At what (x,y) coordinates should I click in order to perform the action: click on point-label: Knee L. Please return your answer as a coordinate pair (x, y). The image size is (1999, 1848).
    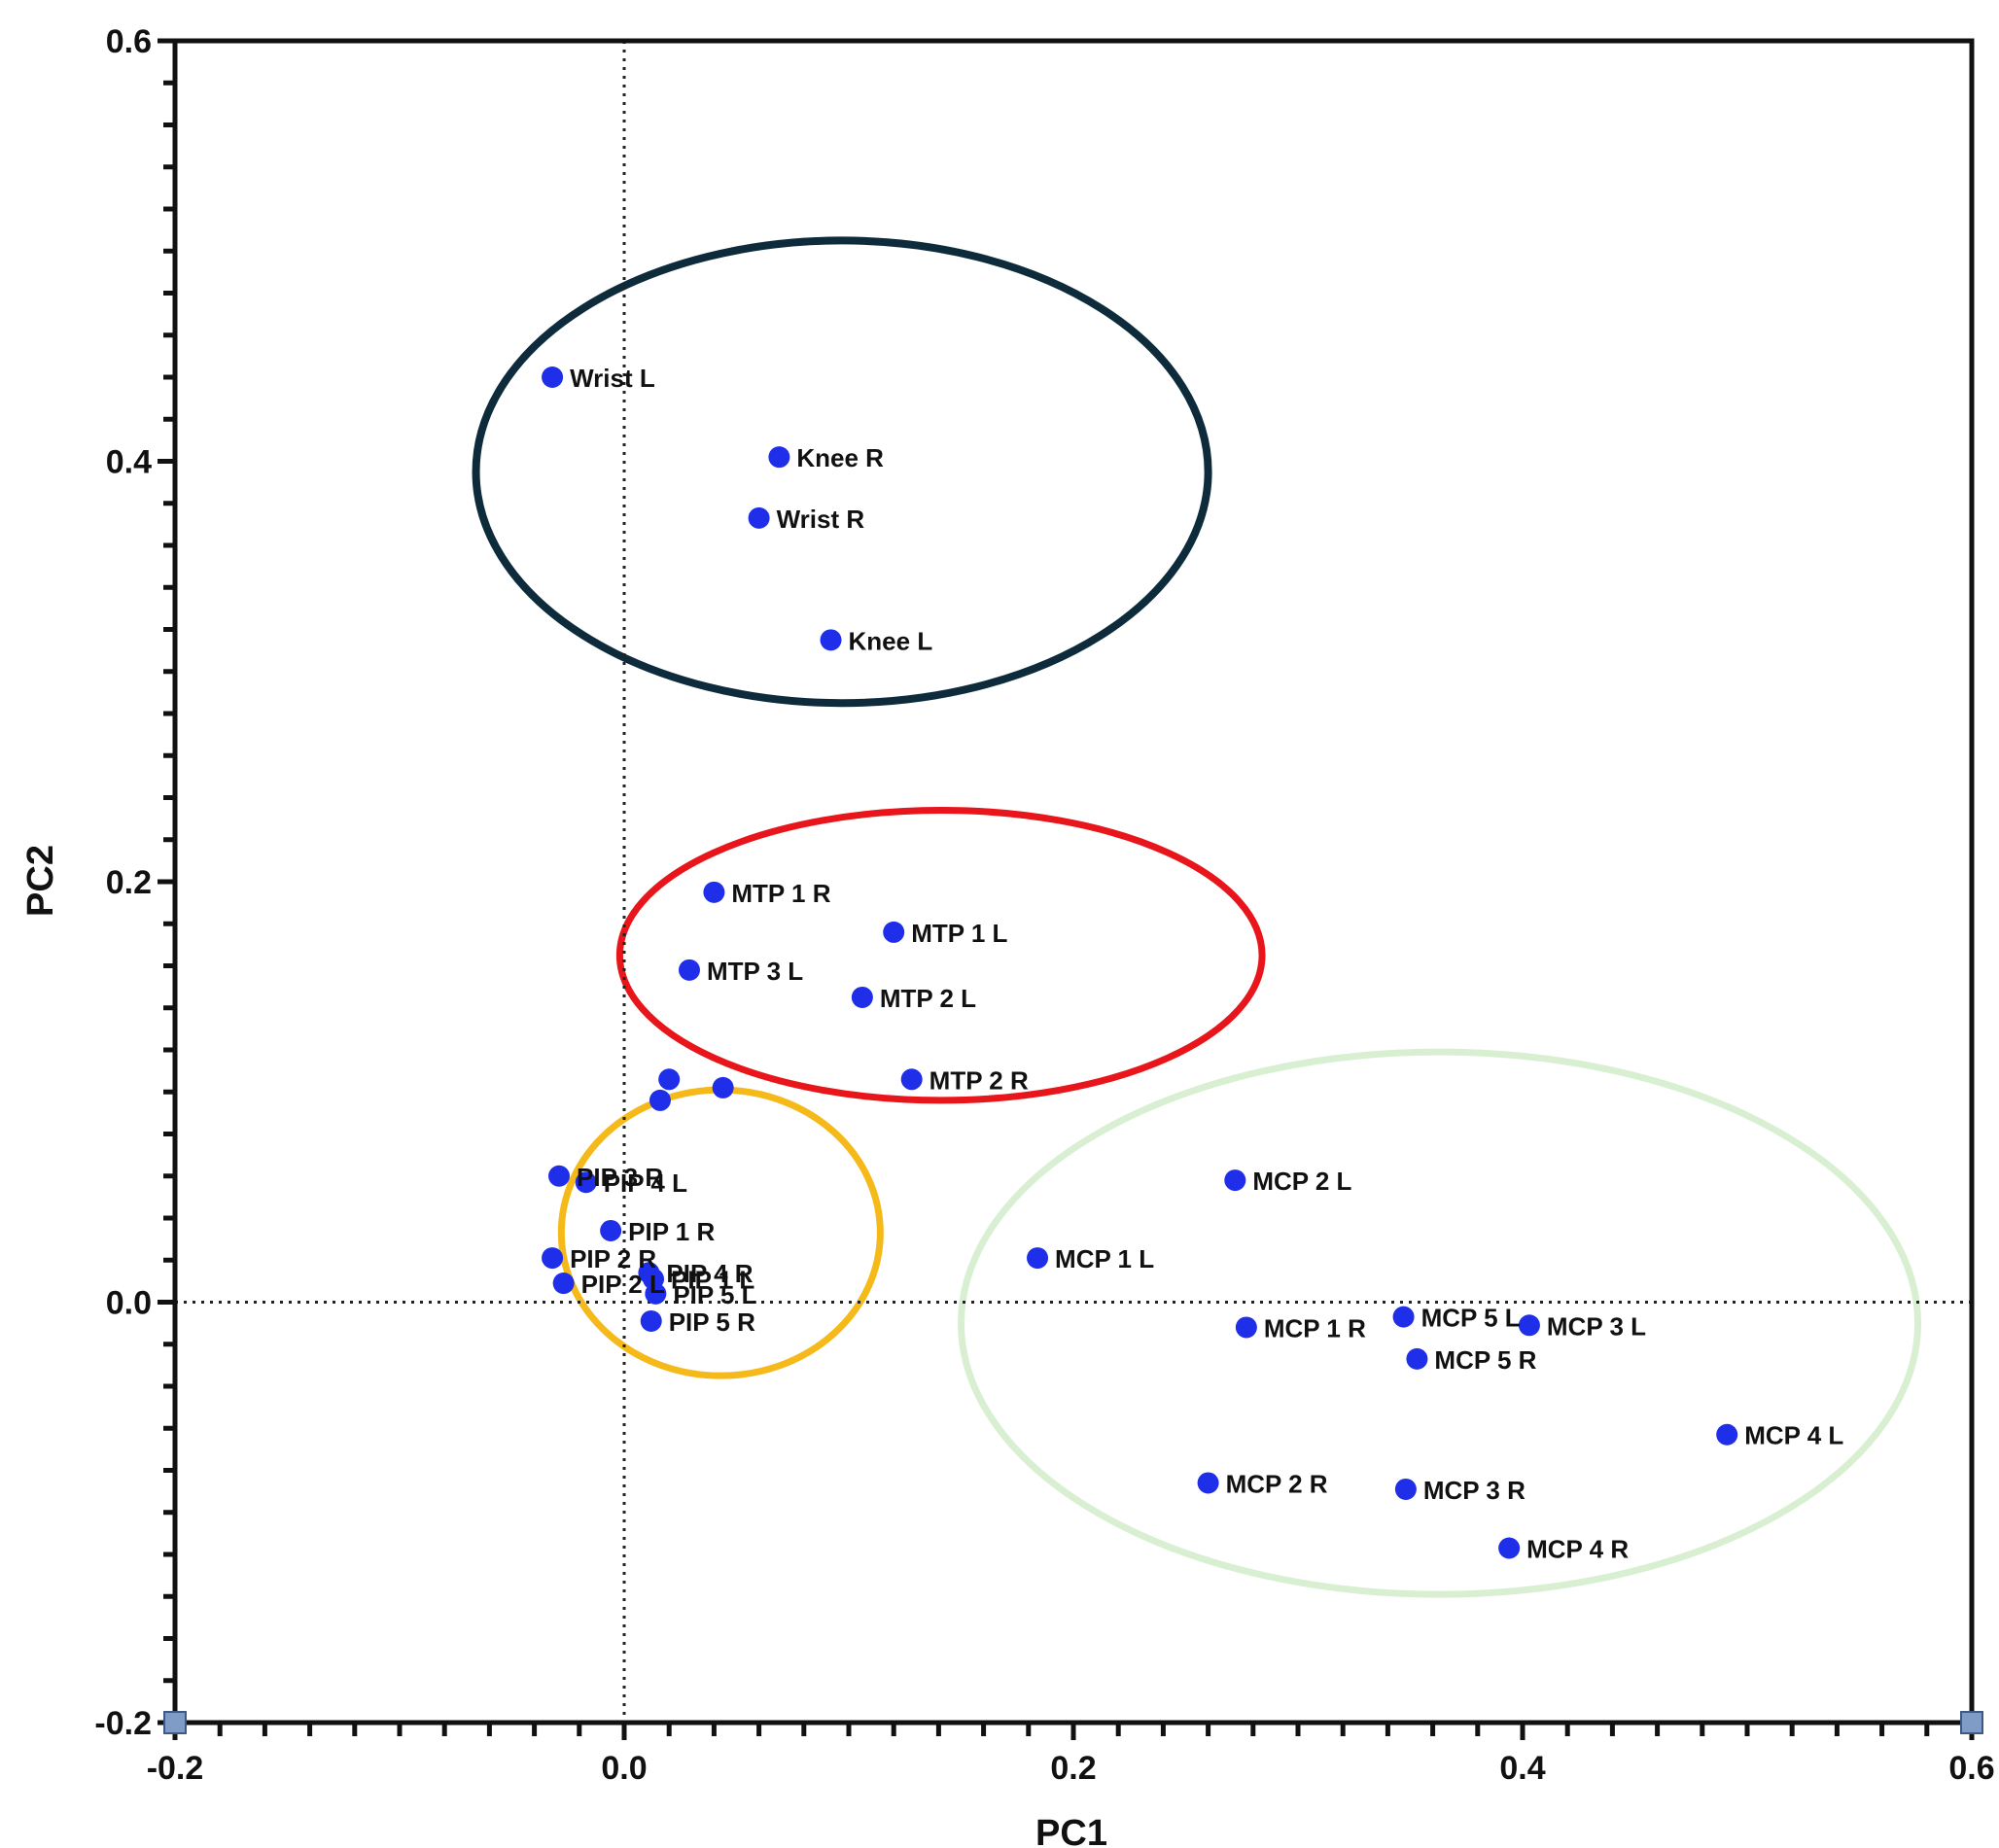
    Looking at the image, I should click on (891, 640).